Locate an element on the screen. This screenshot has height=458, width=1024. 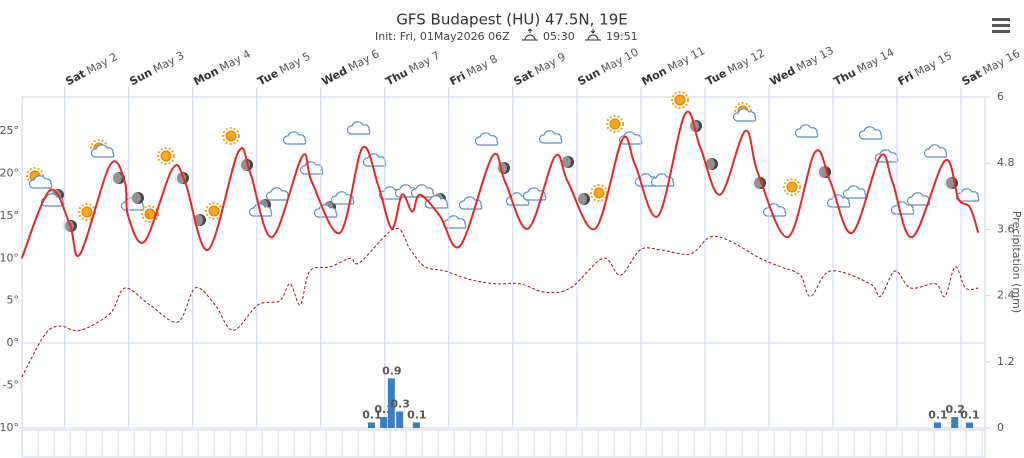
bar-label: 0.9 is located at coordinates (392, 370).